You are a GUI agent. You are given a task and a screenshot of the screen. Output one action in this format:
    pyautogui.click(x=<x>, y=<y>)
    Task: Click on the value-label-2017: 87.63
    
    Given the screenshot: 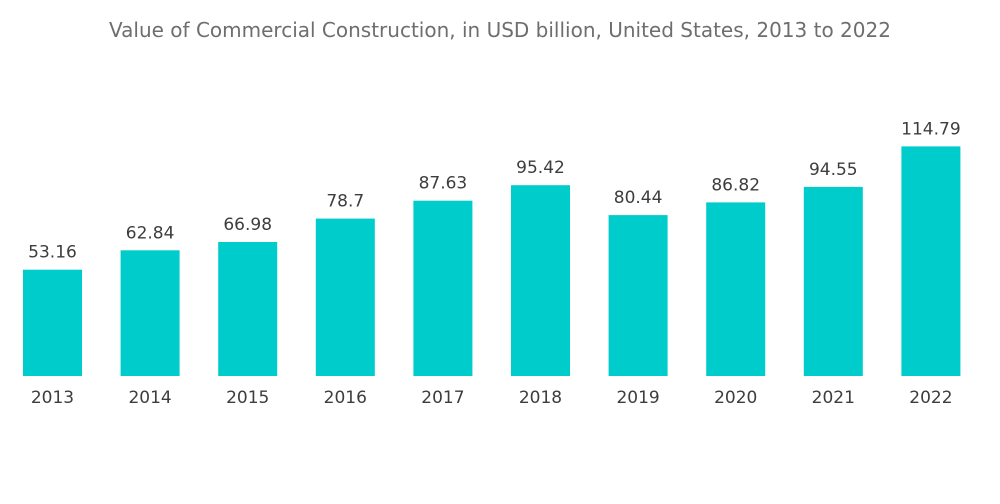 What is the action you would take?
    pyautogui.click(x=443, y=184)
    